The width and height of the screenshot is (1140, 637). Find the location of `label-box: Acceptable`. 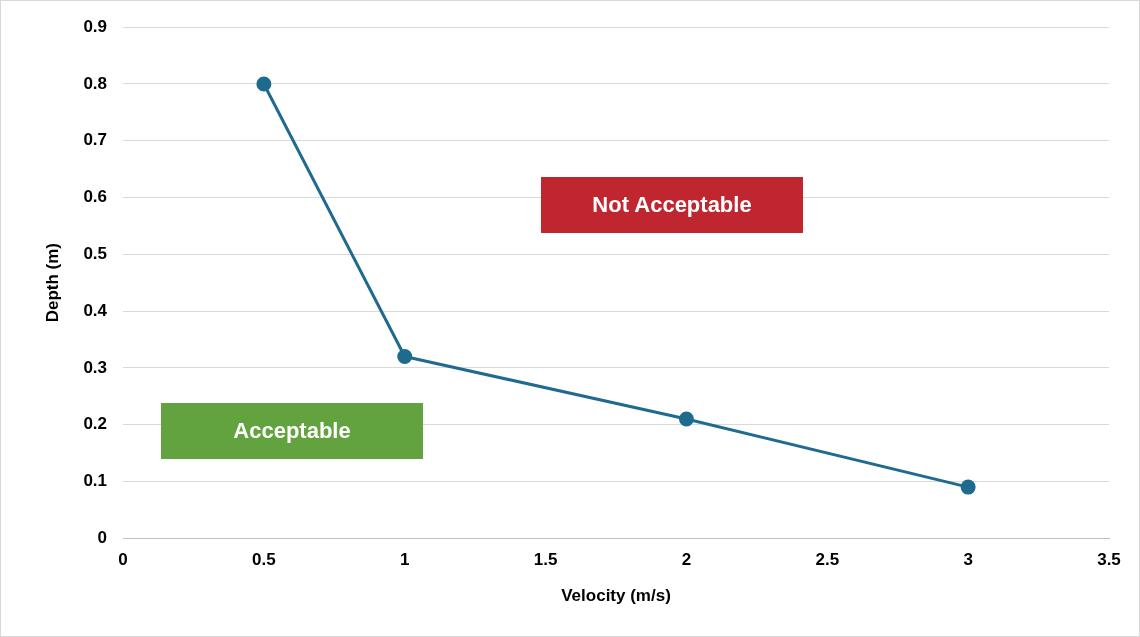

label-box: Acceptable is located at coordinates (292, 431).